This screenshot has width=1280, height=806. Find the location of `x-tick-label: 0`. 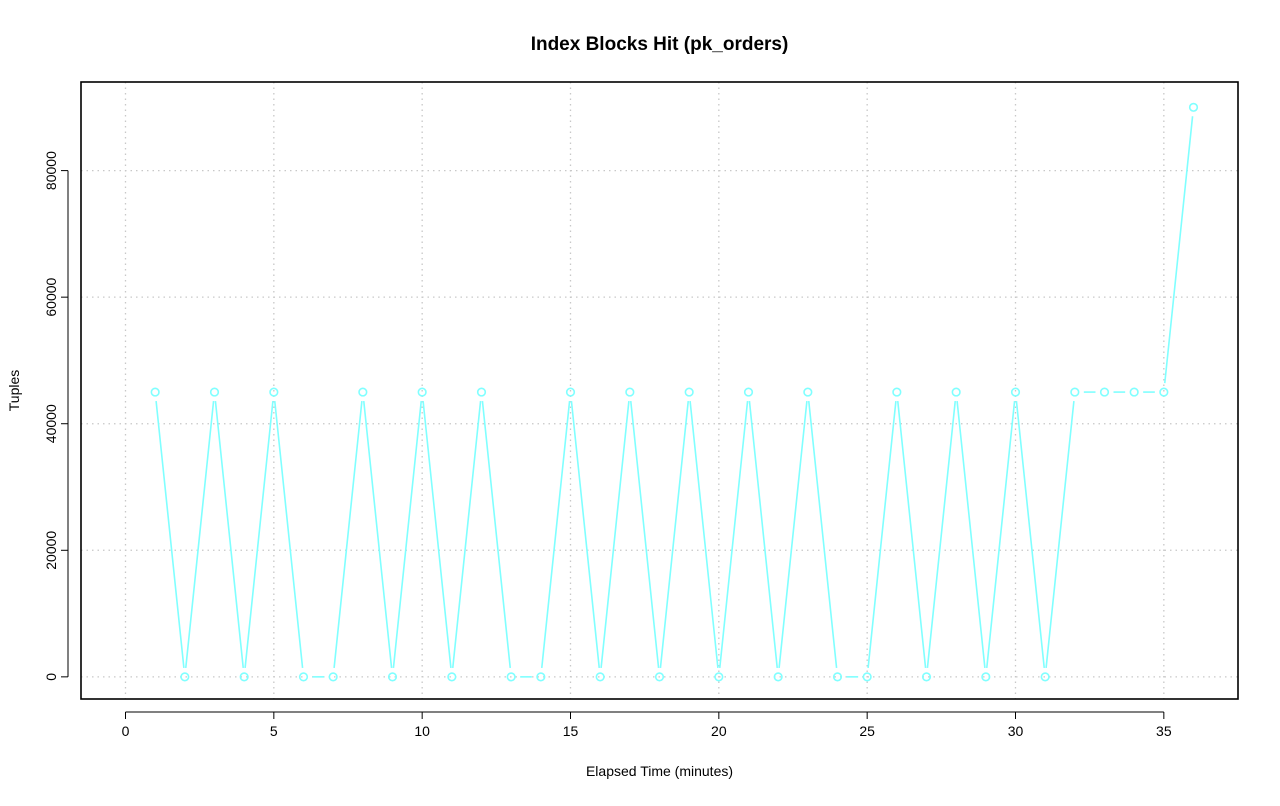

x-tick-label: 0 is located at coordinates (126, 731).